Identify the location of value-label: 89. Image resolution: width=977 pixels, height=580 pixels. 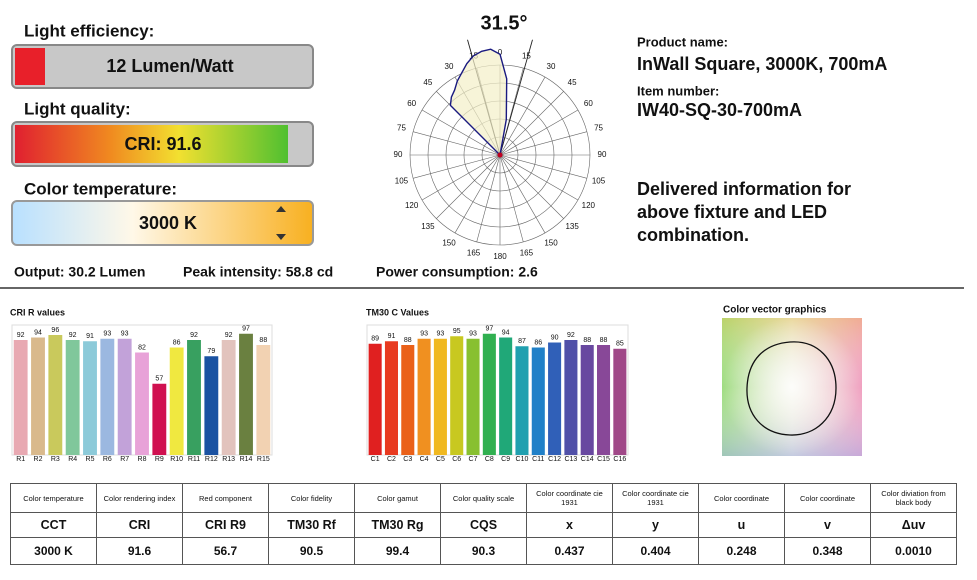
(375, 339).